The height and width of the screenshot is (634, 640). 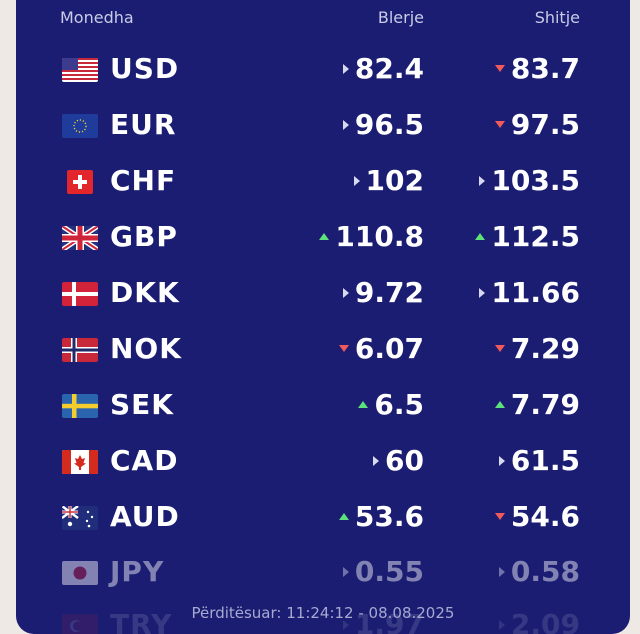 What do you see at coordinates (143, 180) in the screenshot?
I see `currency-code: CHF` at bounding box center [143, 180].